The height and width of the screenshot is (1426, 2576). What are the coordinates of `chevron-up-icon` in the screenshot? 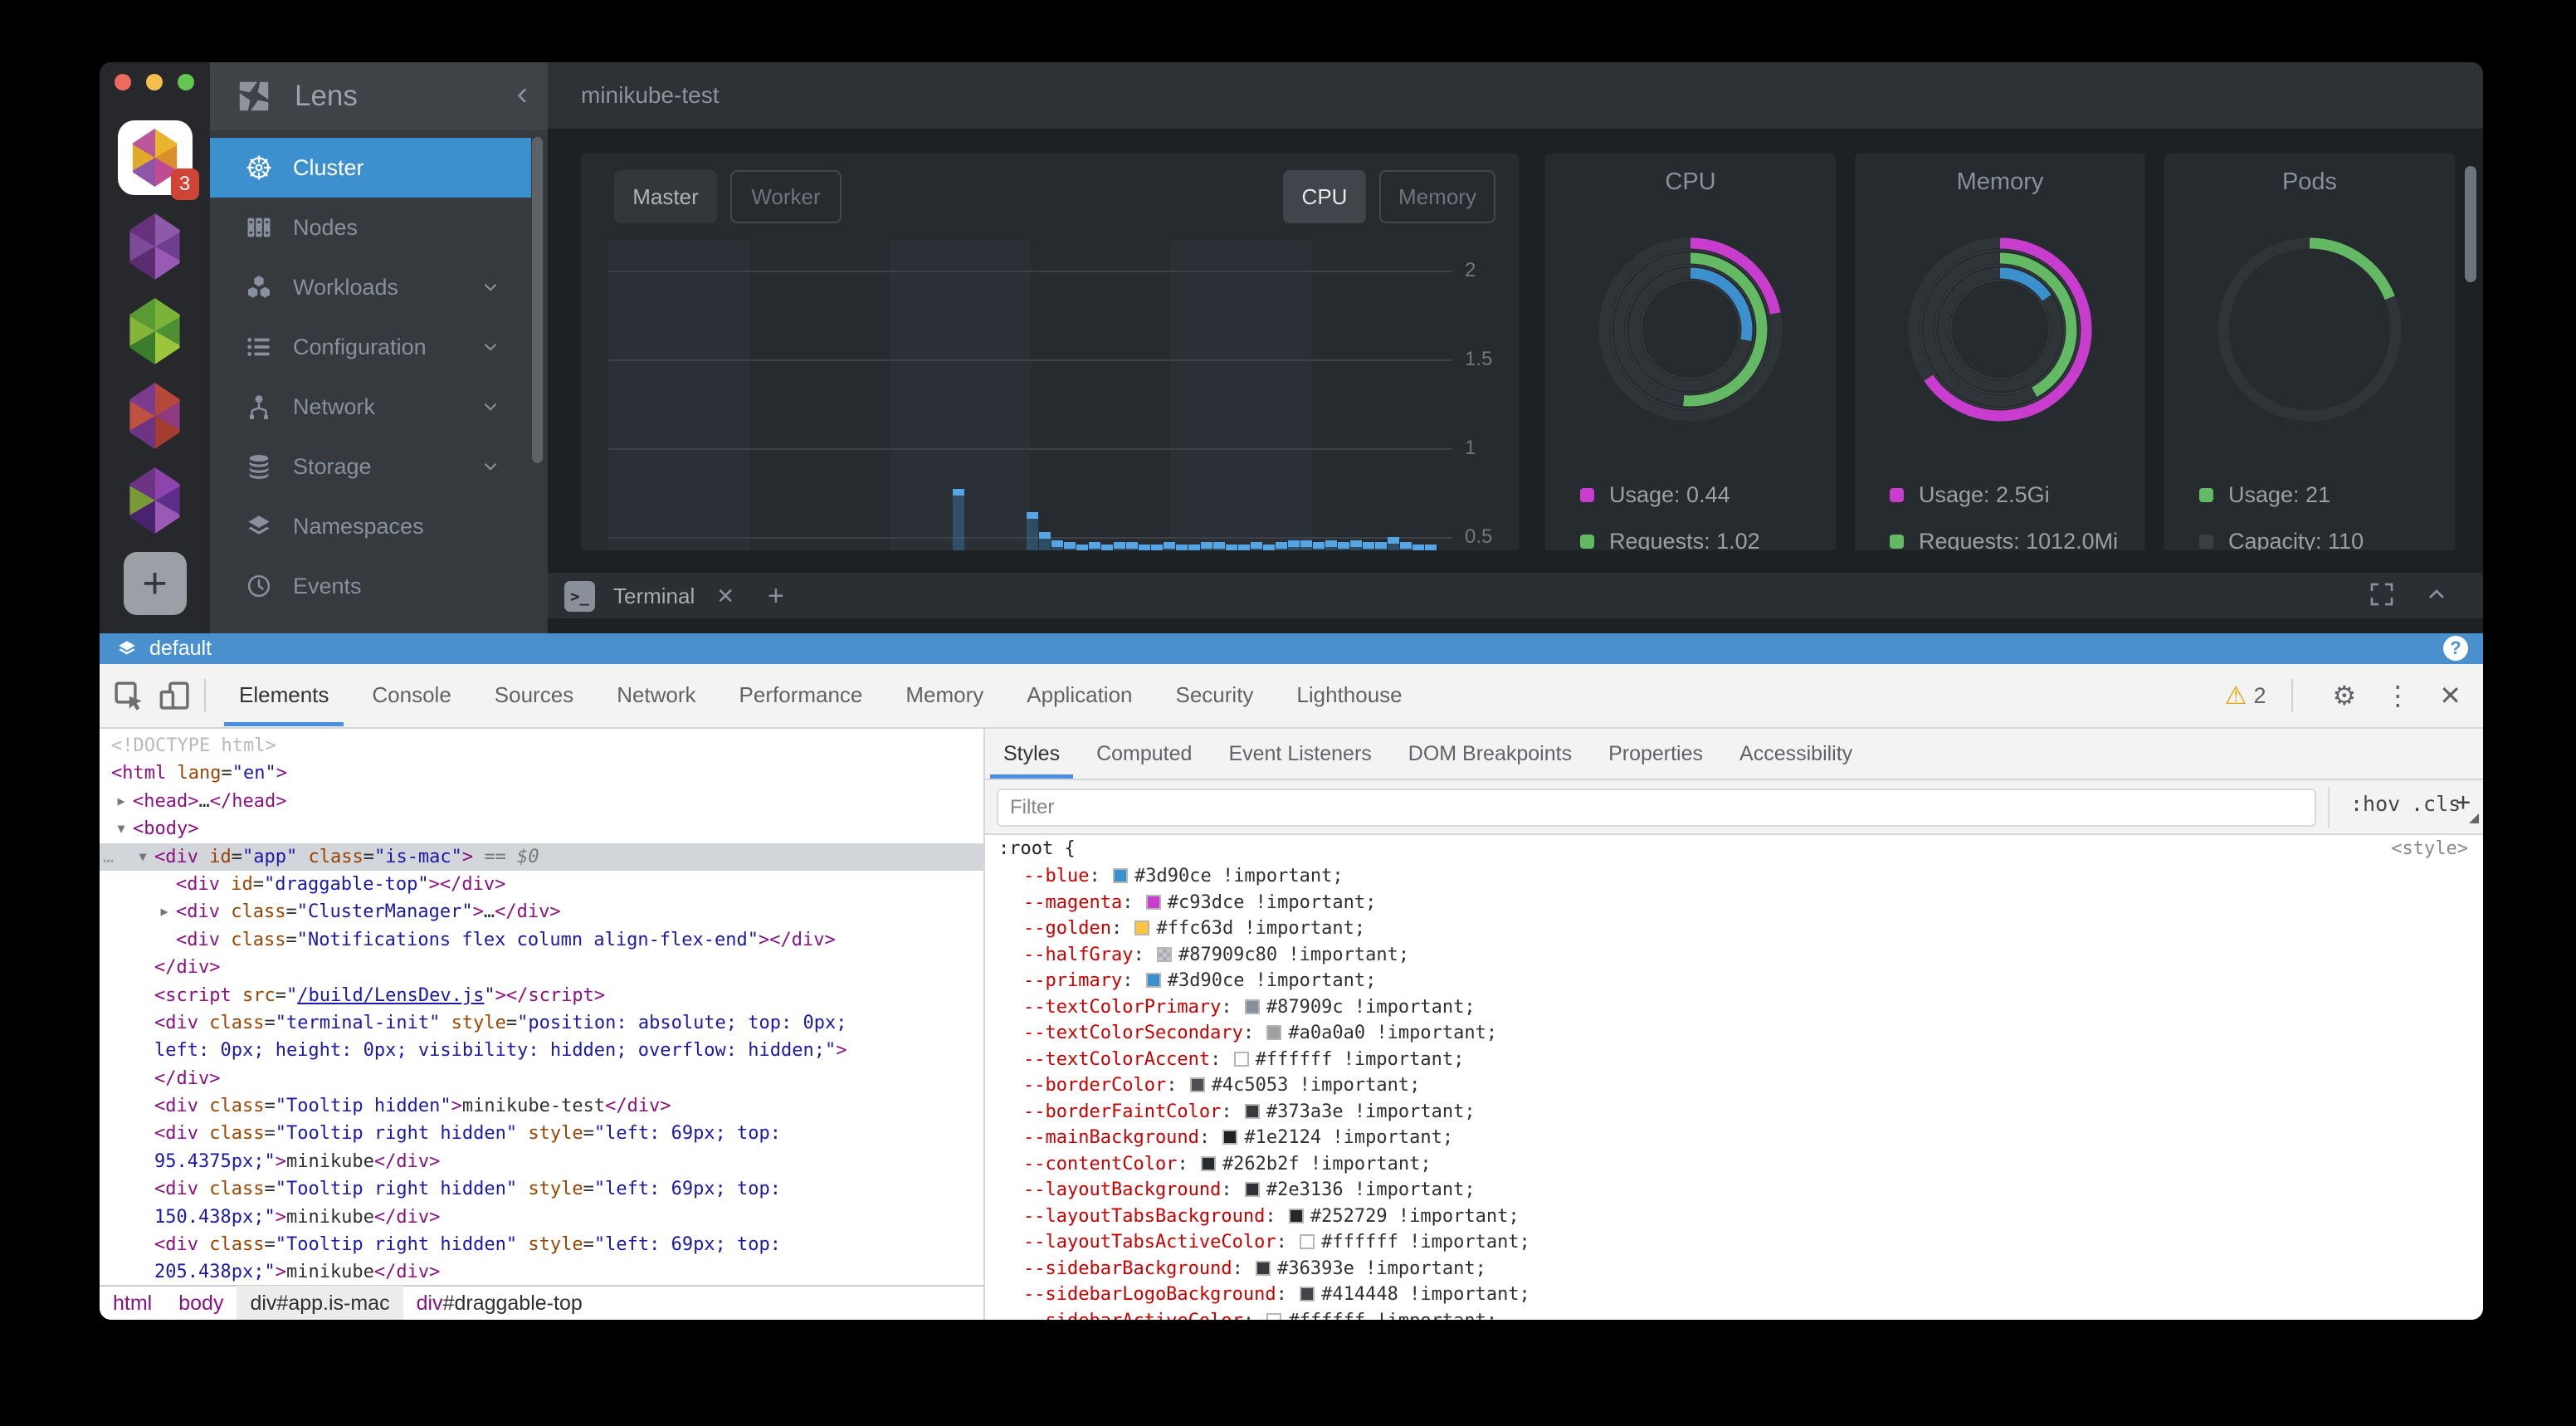 It's located at (2436, 595).